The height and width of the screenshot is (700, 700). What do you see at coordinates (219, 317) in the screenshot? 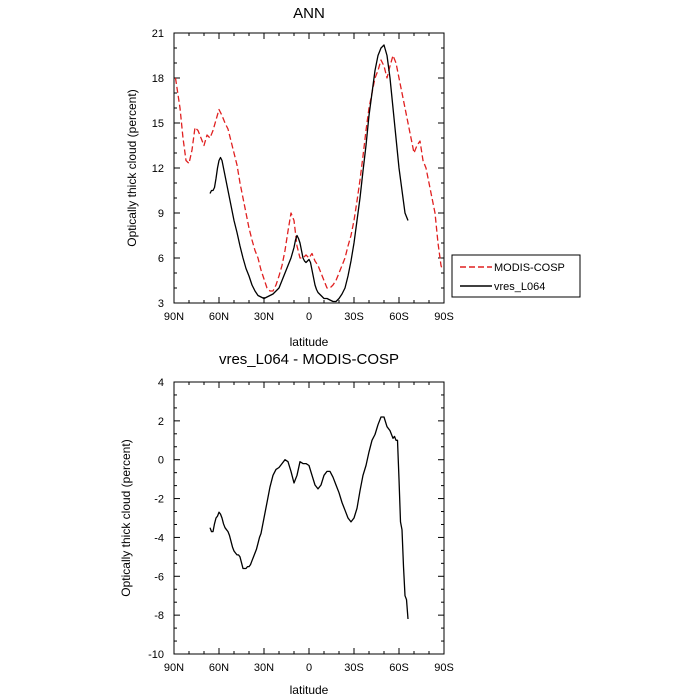
I see `top-xtick-label: 60N` at bounding box center [219, 317].